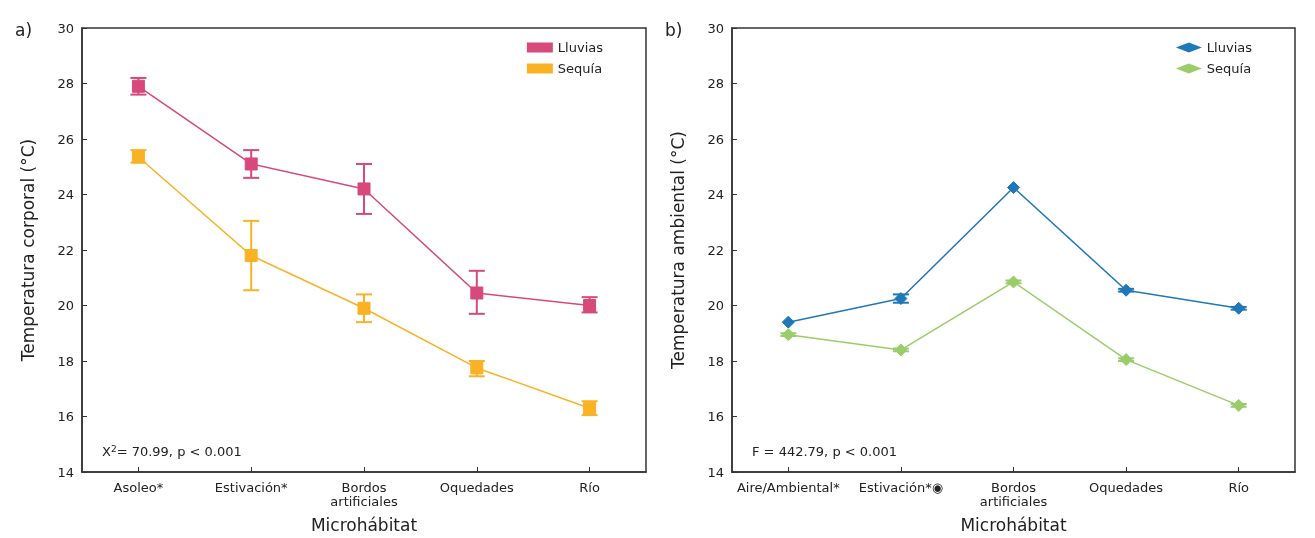 This screenshot has width=1315, height=538. What do you see at coordinates (138, 487) in the screenshot?
I see `x-tick-label: Asoleo*` at bounding box center [138, 487].